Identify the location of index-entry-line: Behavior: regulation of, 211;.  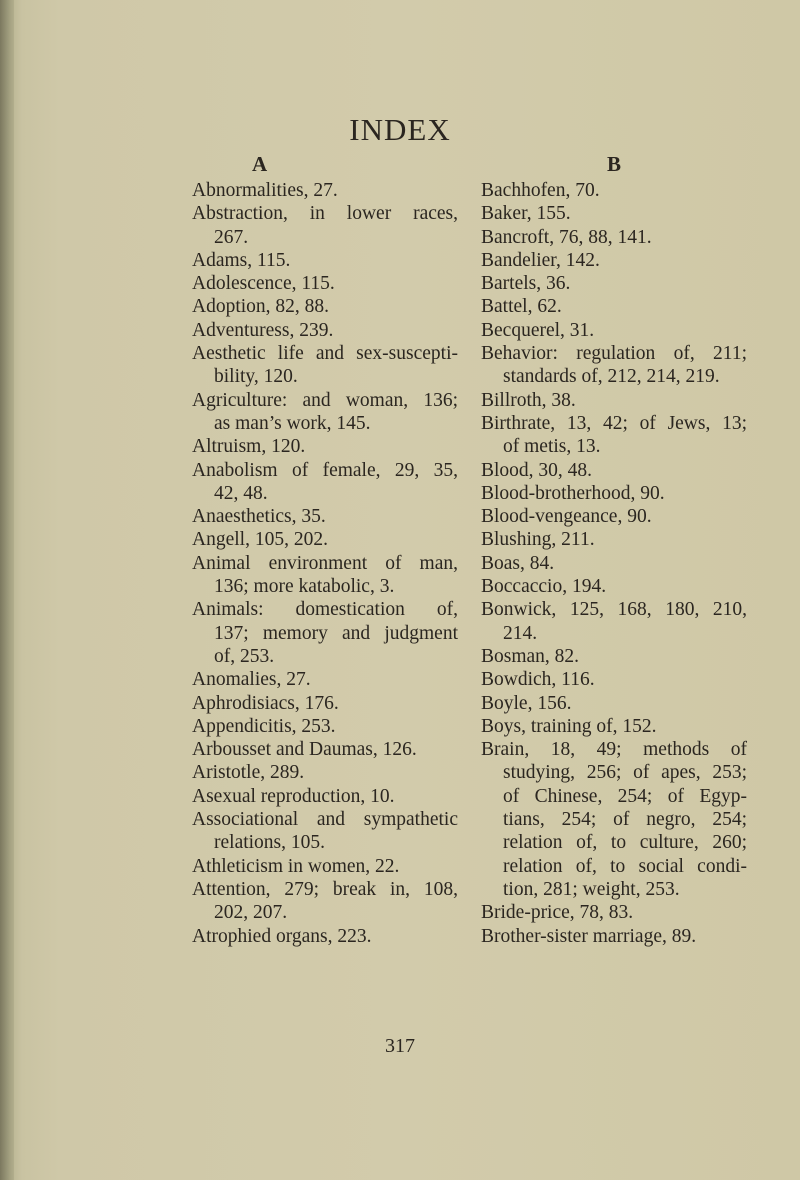
(614, 354).